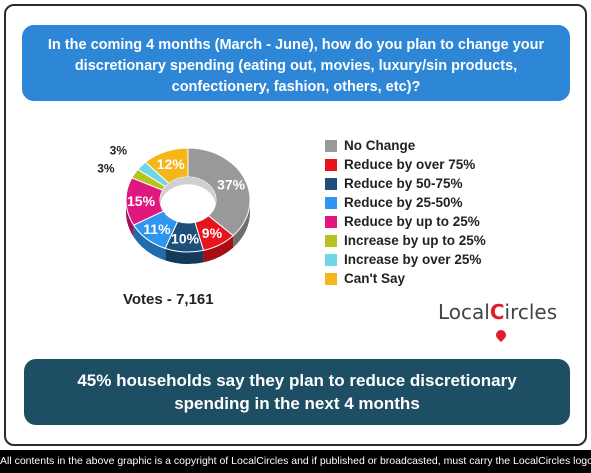 This screenshot has width=591, height=473. Describe the element at coordinates (185, 238) in the screenshot. I see `slice-label-2: 10%` at that location.